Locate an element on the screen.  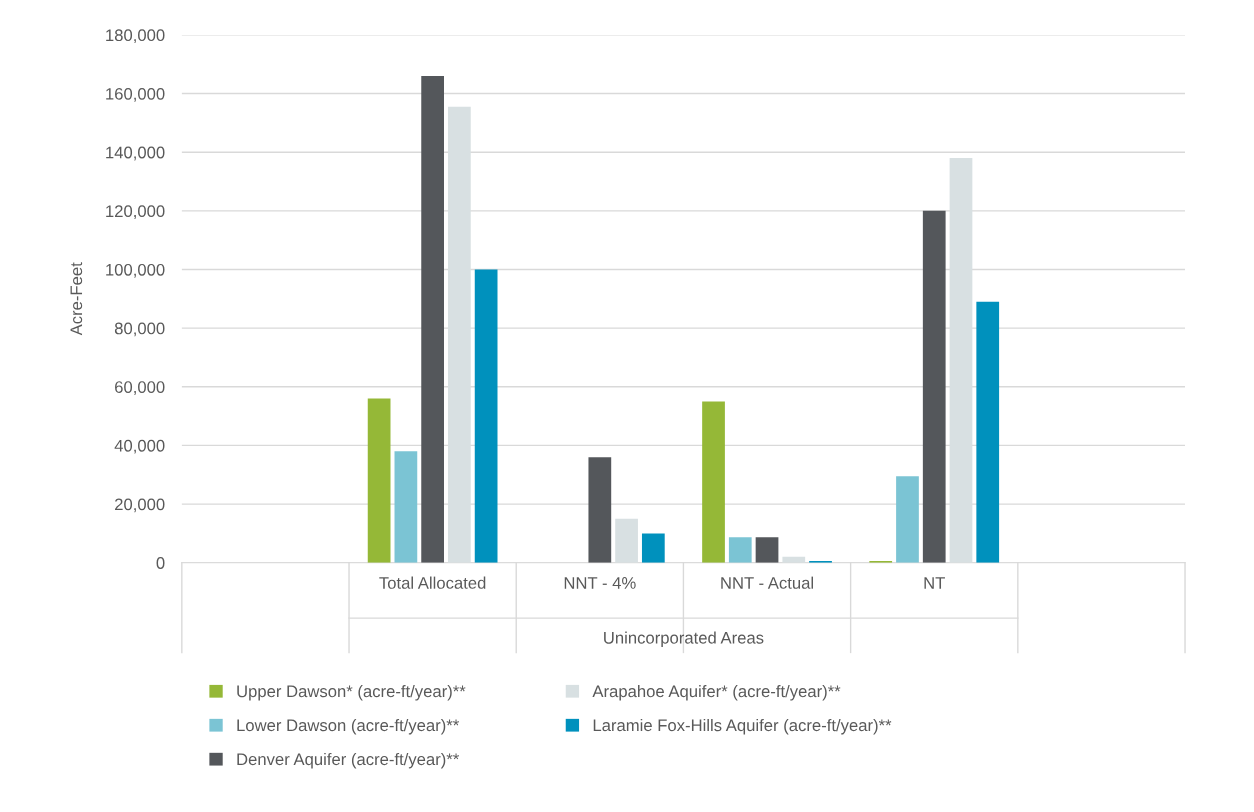
y-tick-label: 0 is located at coordinates (160, 563).